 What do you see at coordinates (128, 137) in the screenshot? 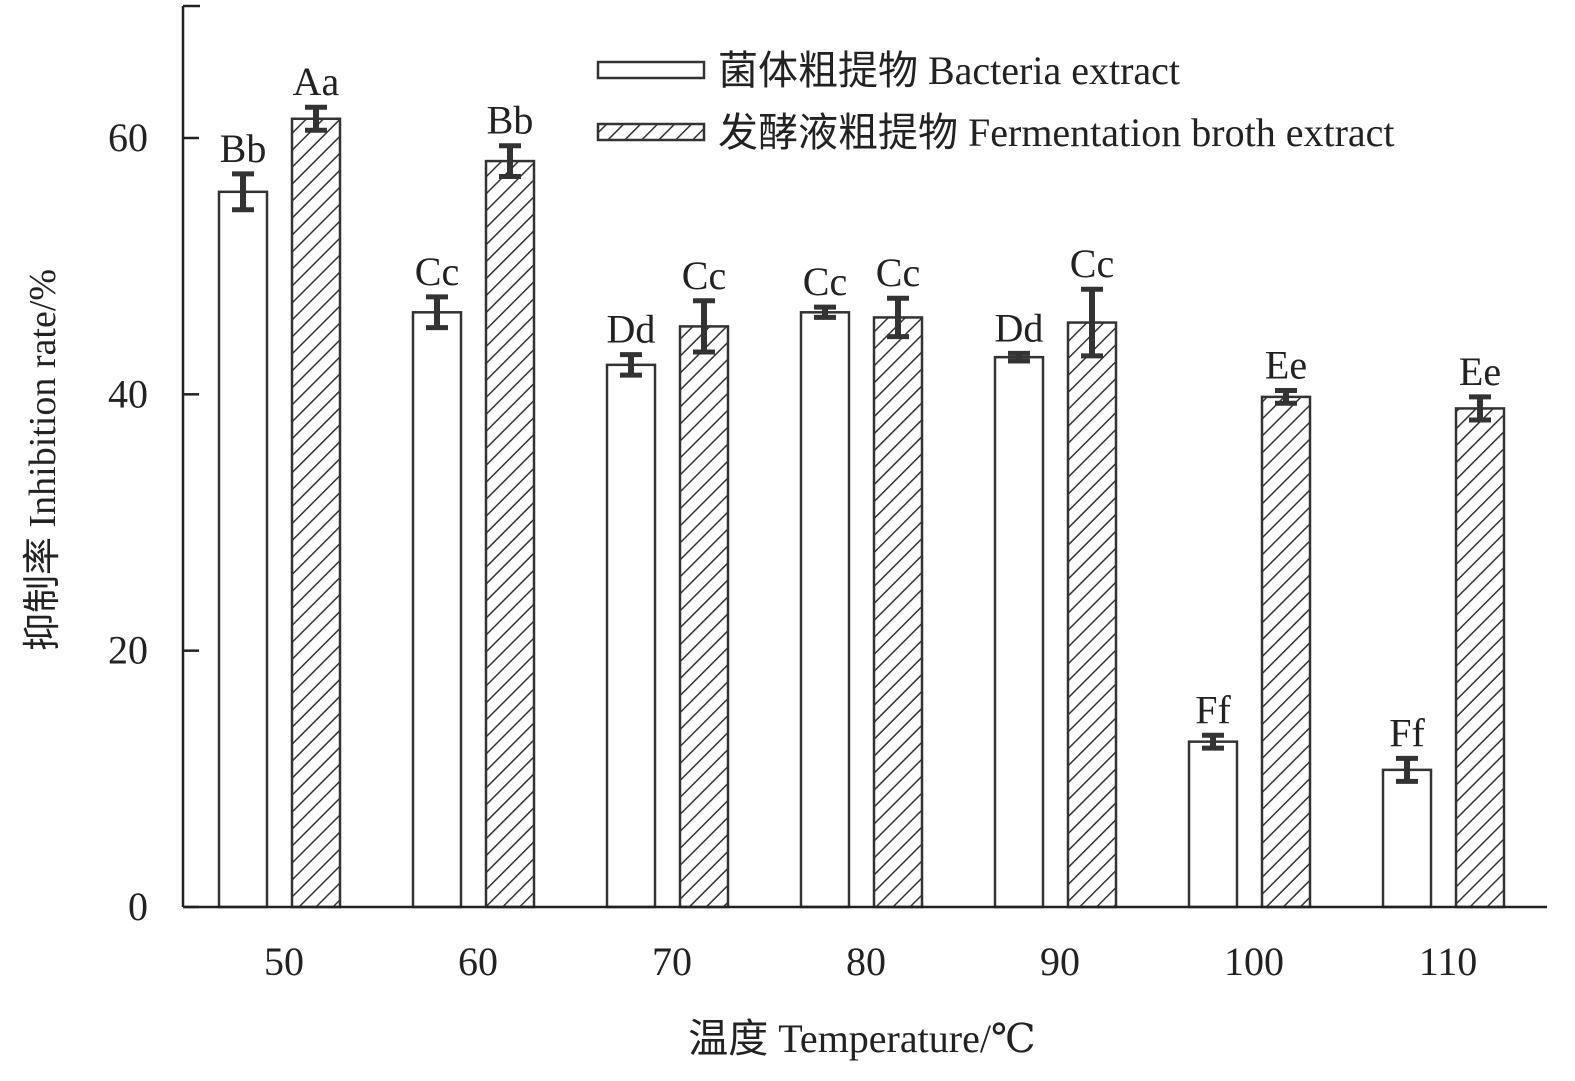
I see `y-tick-label-60: 60` at bounding box center [128, 137].